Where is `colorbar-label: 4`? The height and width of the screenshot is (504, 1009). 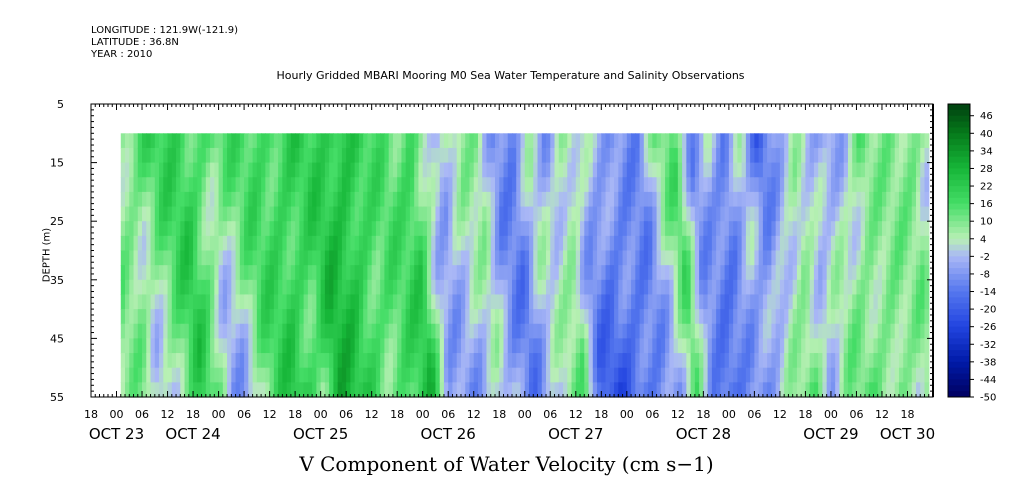
colorbar-label: 4 is located at coordinates (983, 239).